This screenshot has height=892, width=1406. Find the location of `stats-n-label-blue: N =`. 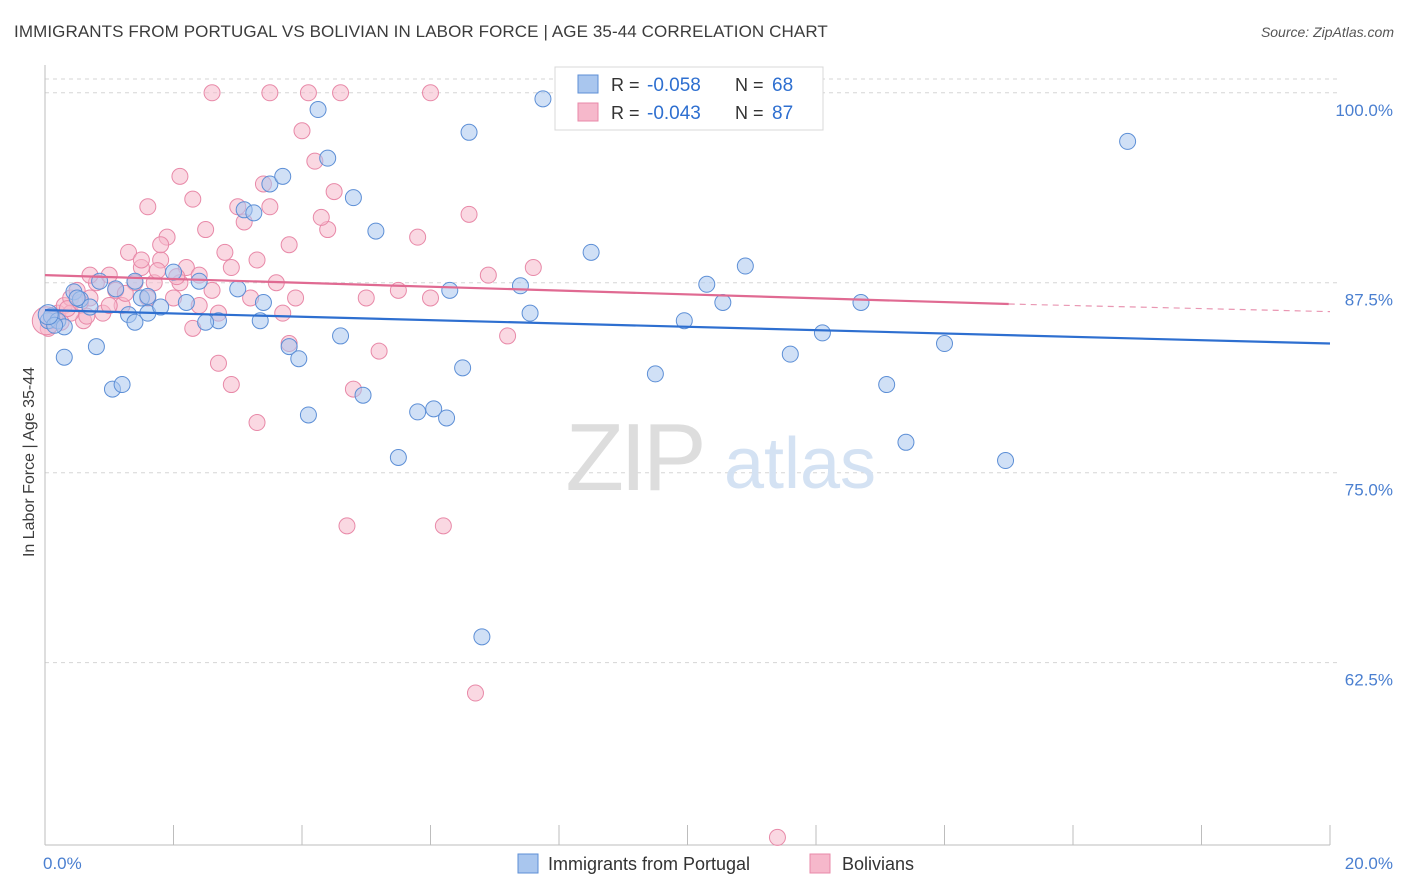

stats-n-label-blue: N = is located at coordinates (749, 85).